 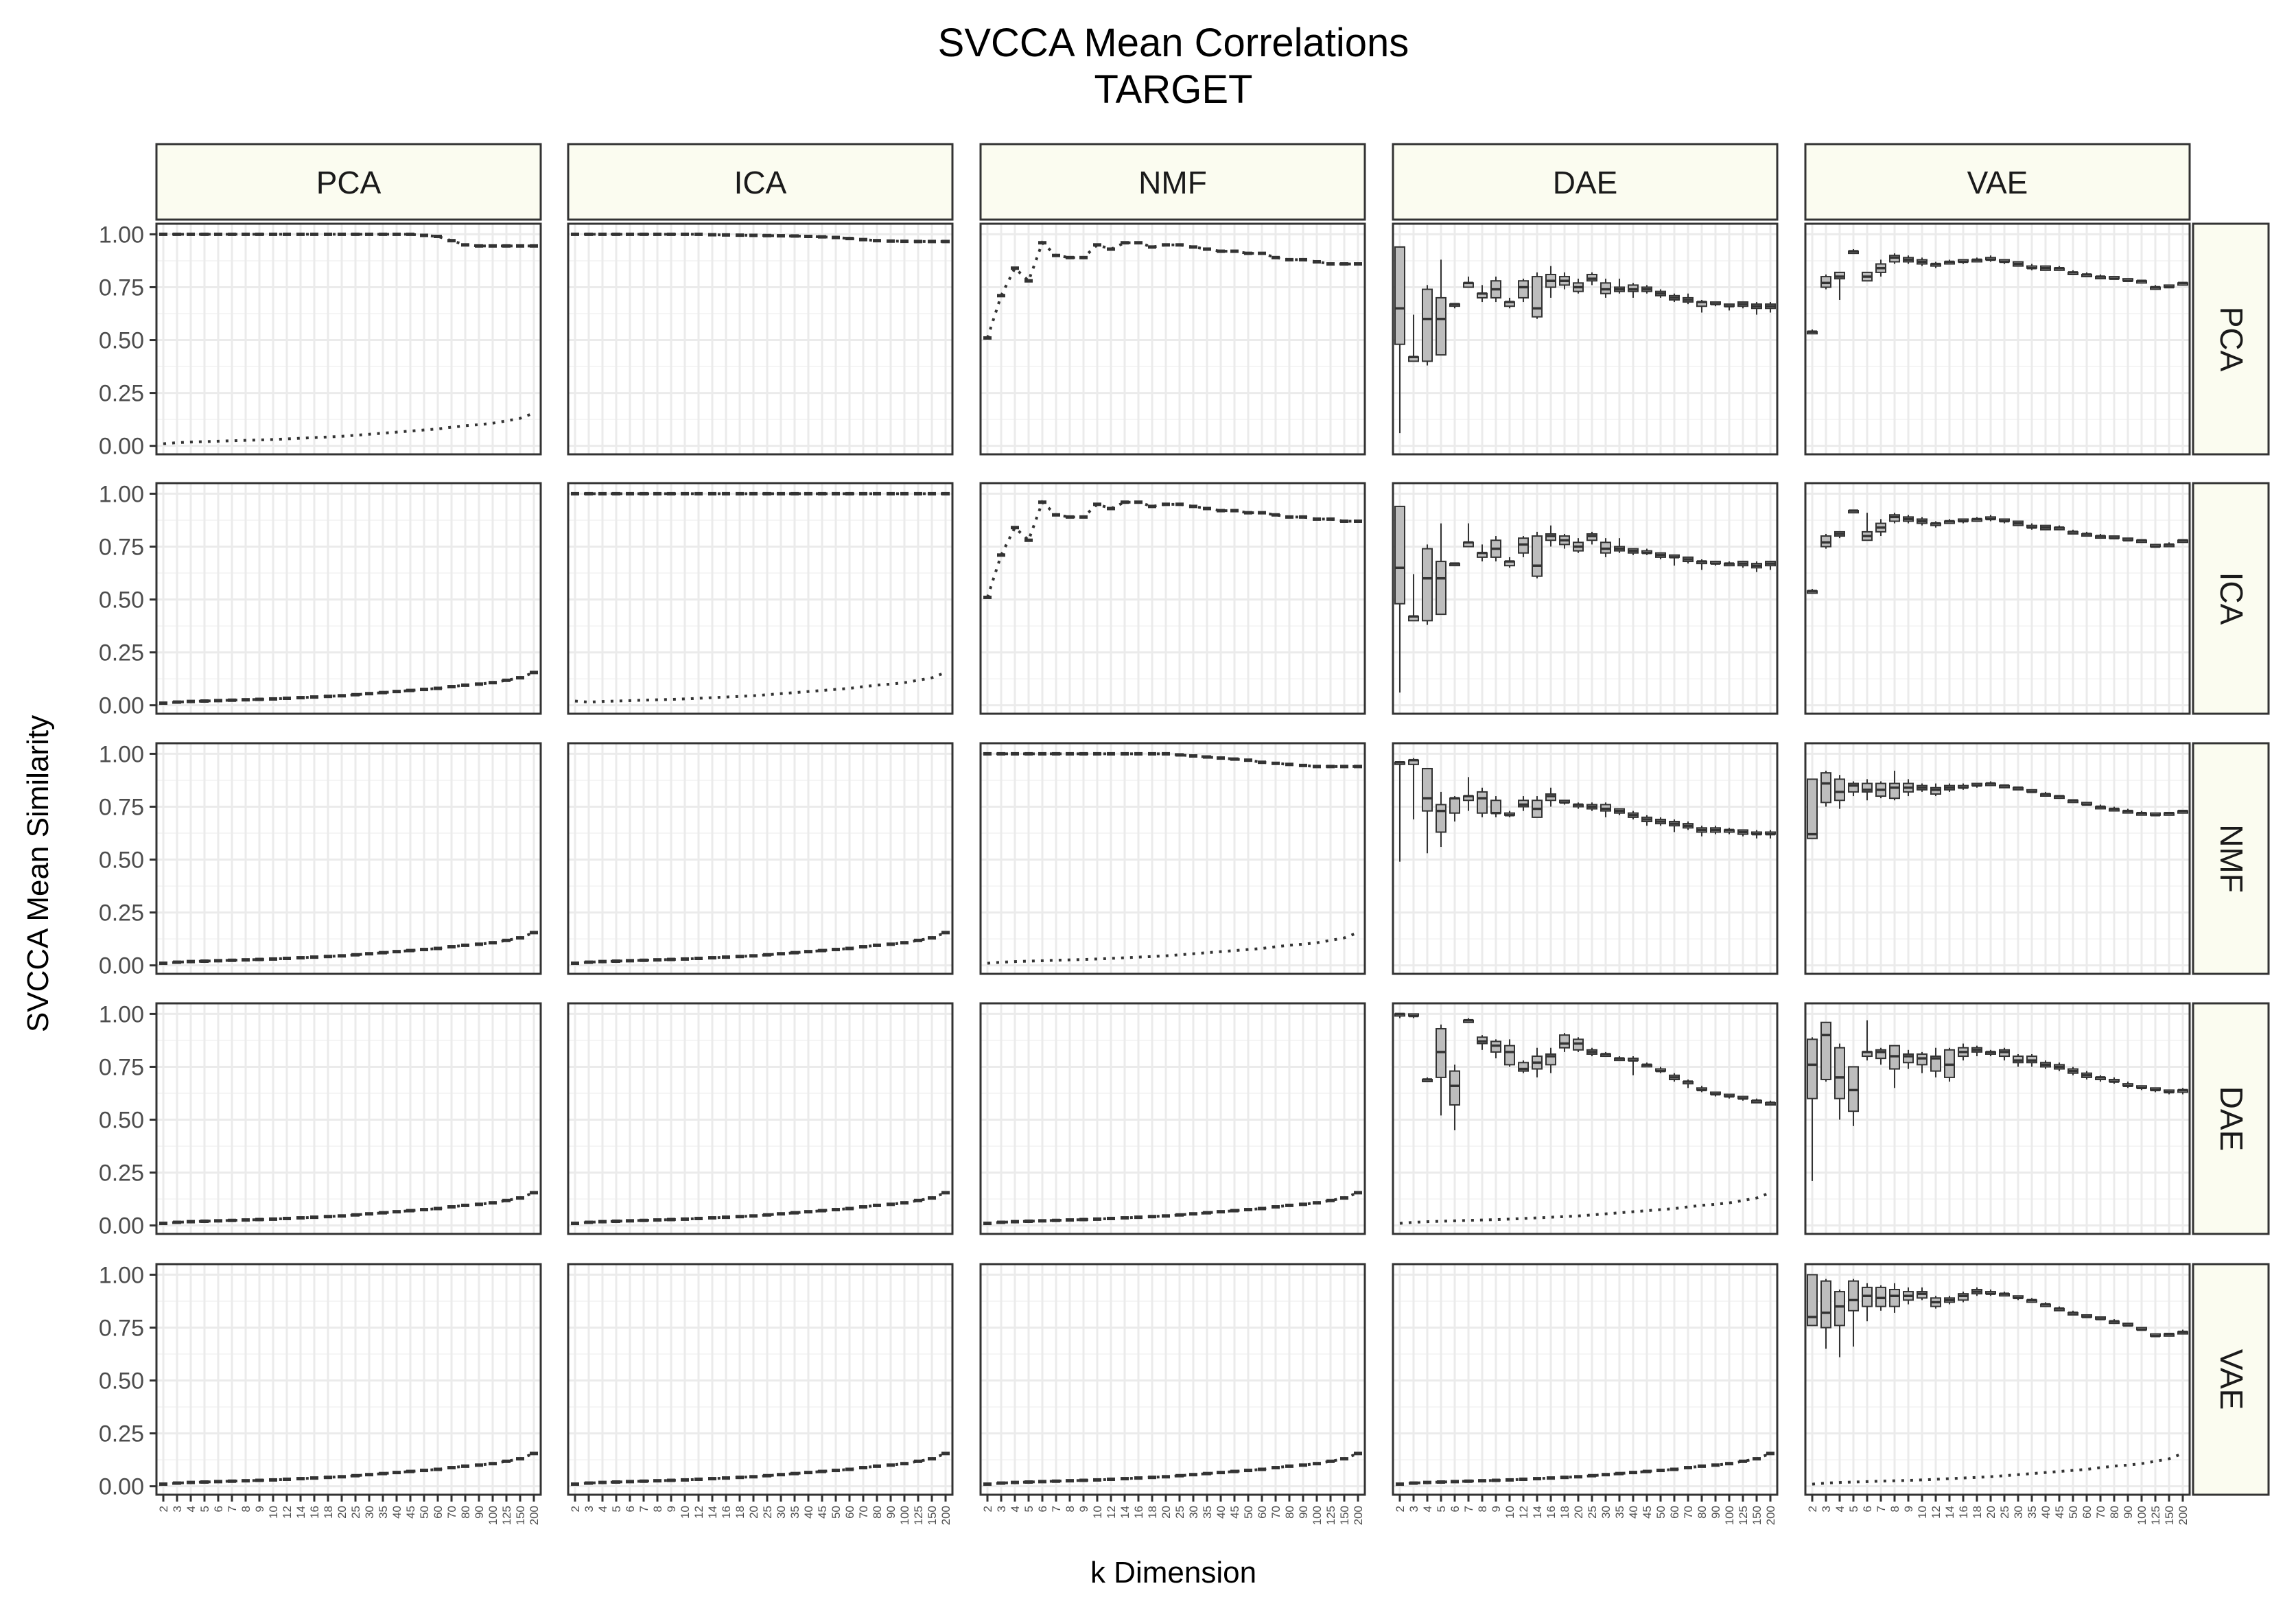 I want to click on y-tick-label: 0.50, so click(x=121, y=600).